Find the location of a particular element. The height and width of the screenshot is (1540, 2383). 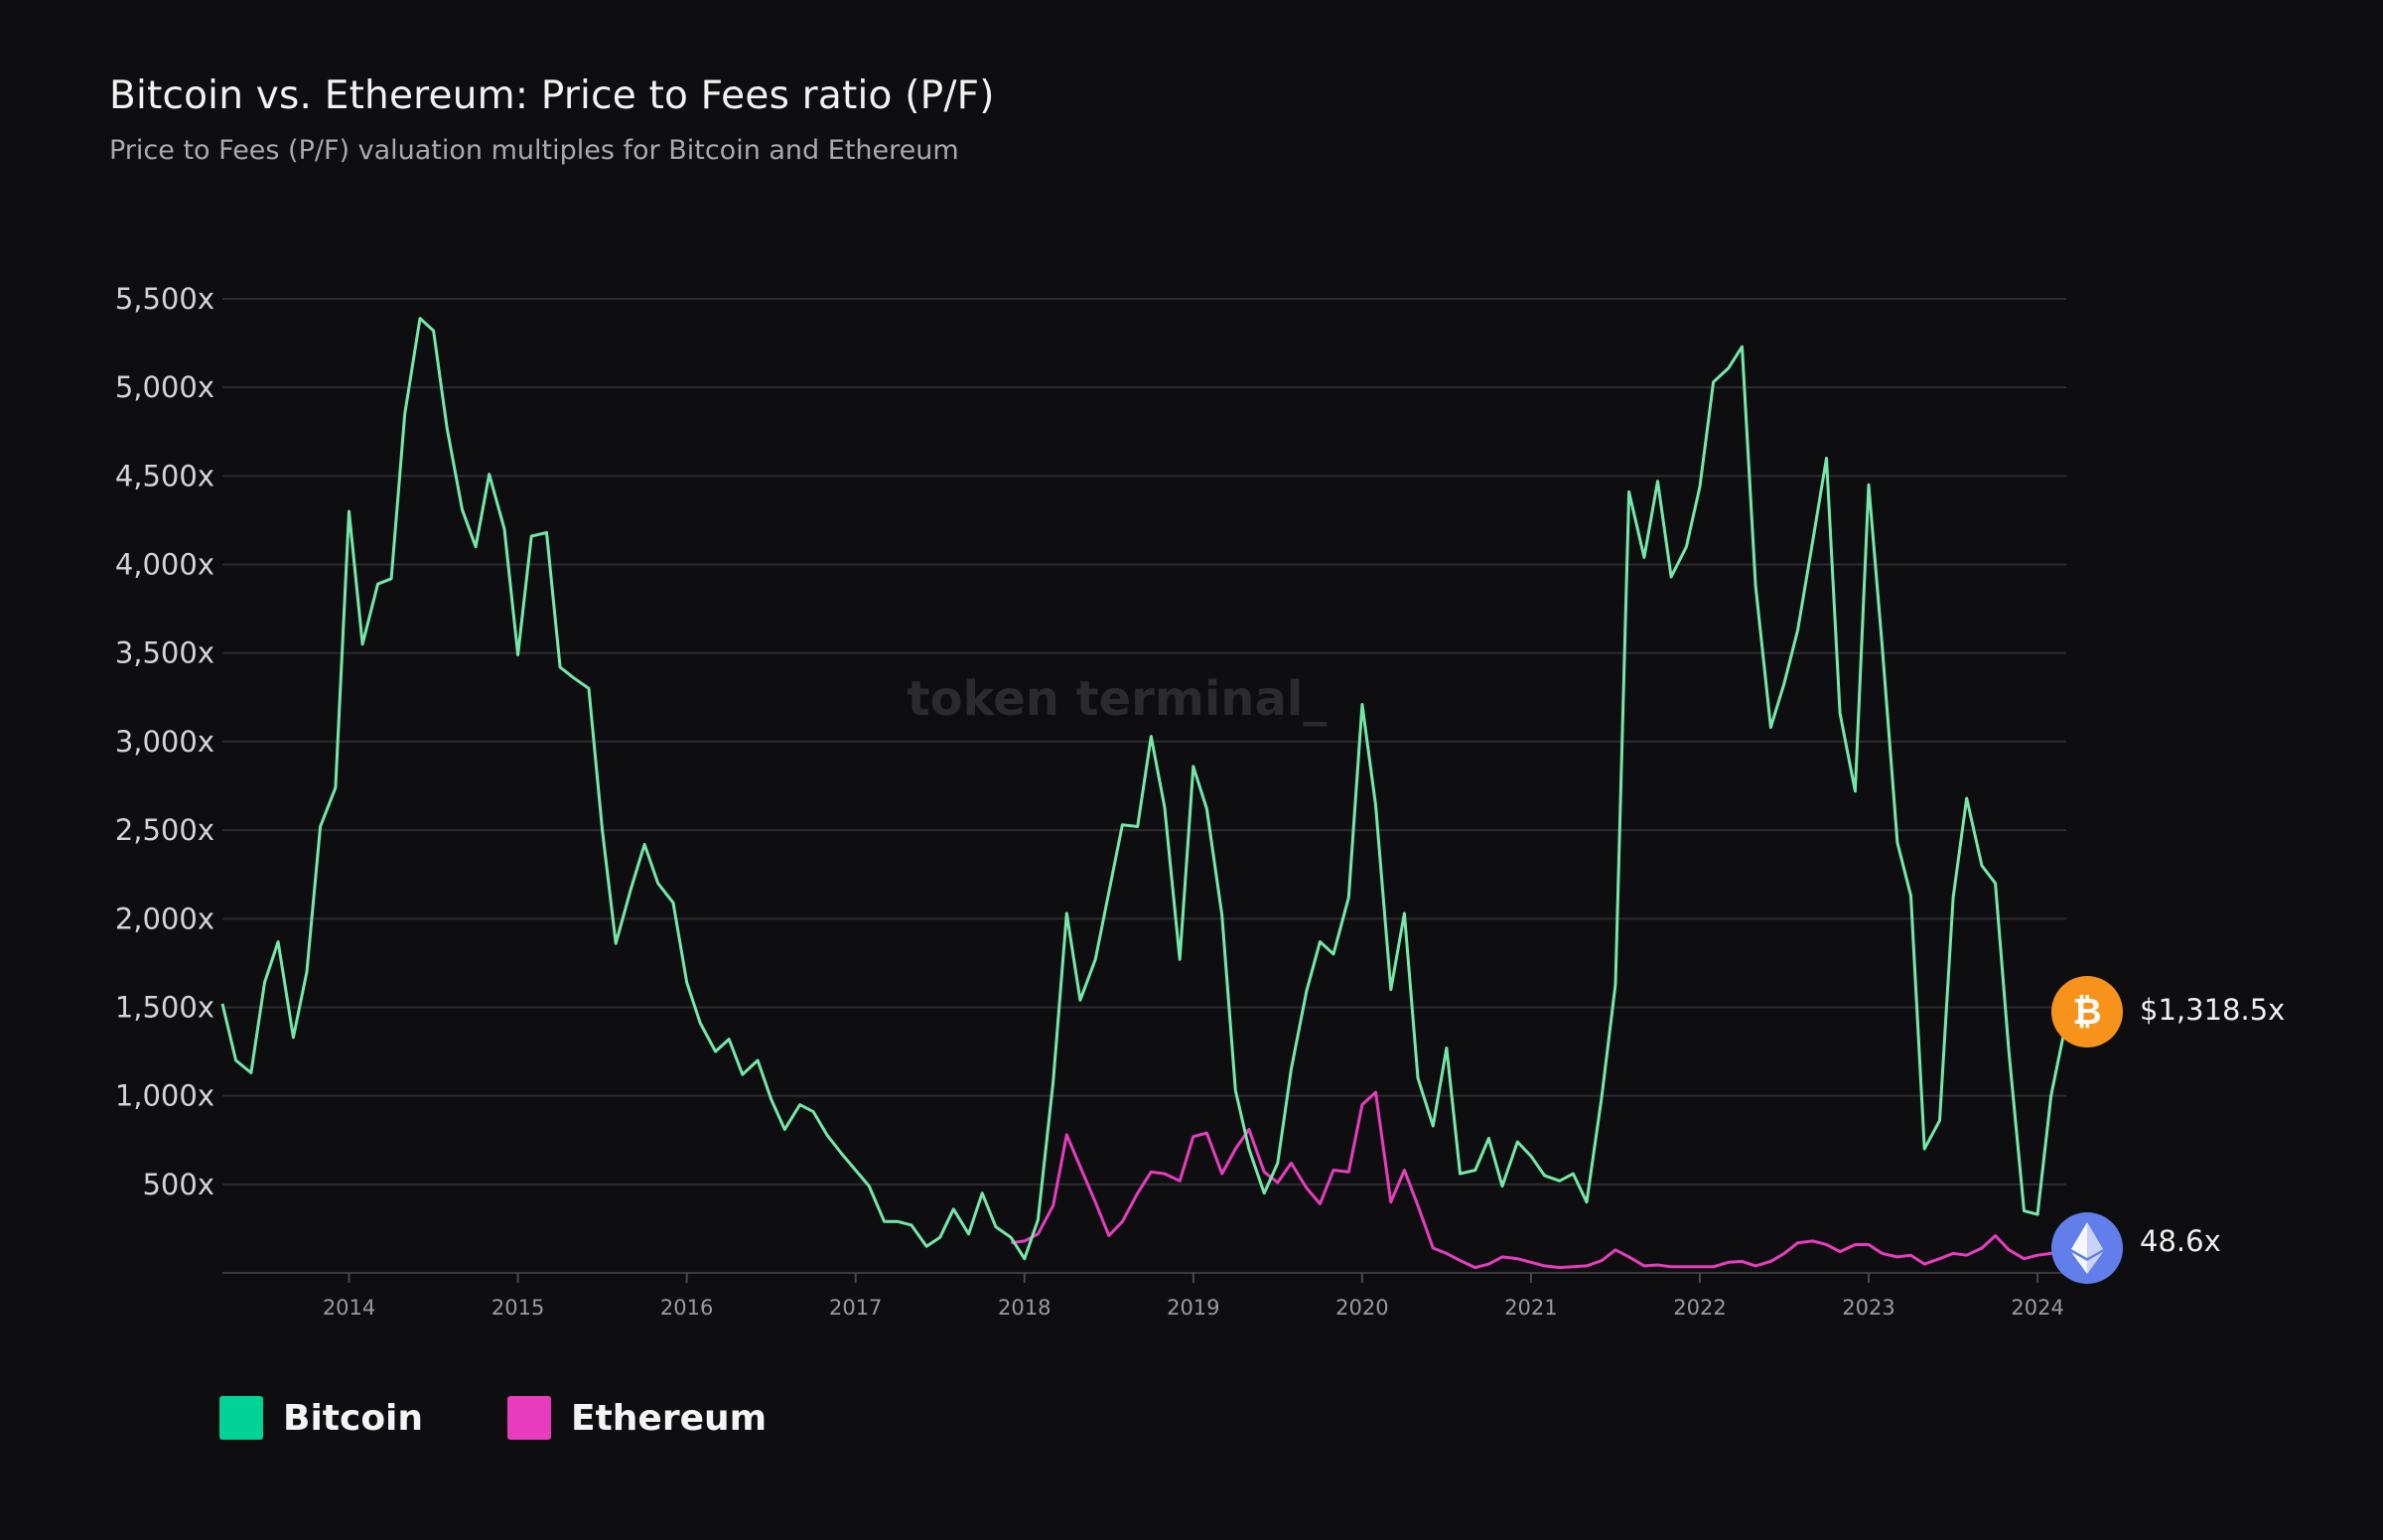

legend-label-ethereum: Ethereum is located at coordinates (670, 1418).